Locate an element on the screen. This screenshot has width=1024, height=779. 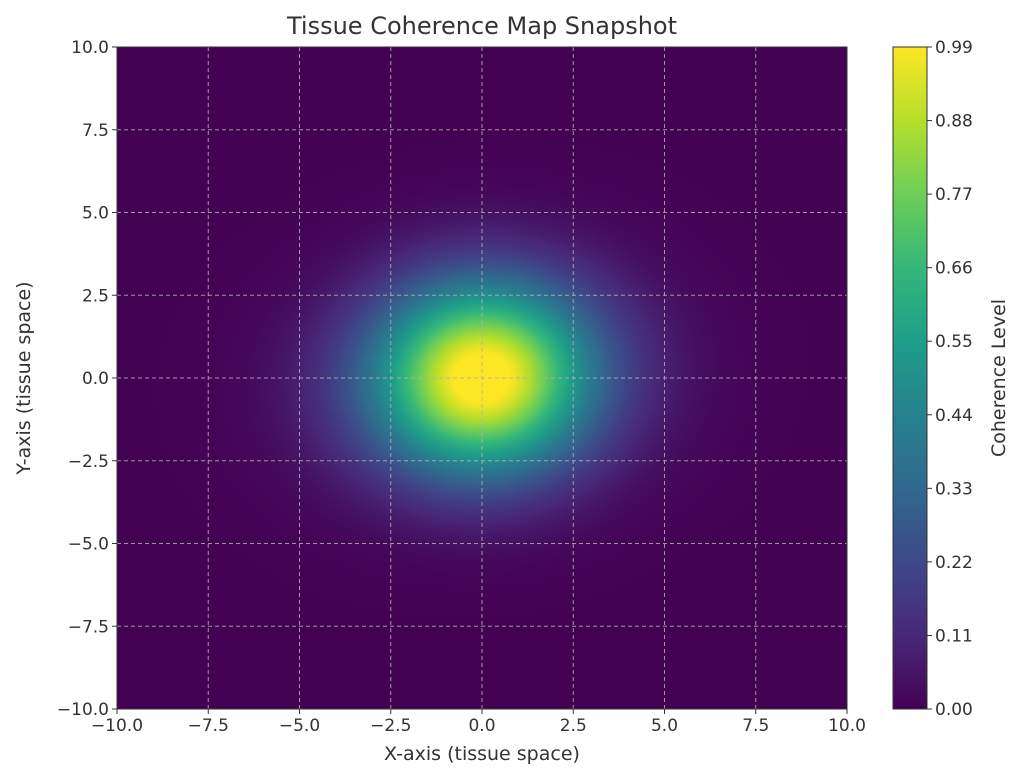
y-tick-label: 7.5 is located at coordinates (95, 131).